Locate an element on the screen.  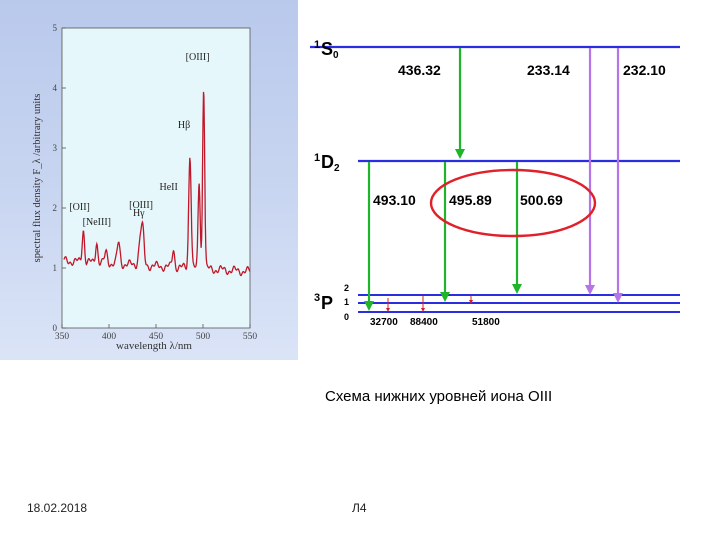
spectrum-y-tick-label: 0 is located at coordinates (55, 328).